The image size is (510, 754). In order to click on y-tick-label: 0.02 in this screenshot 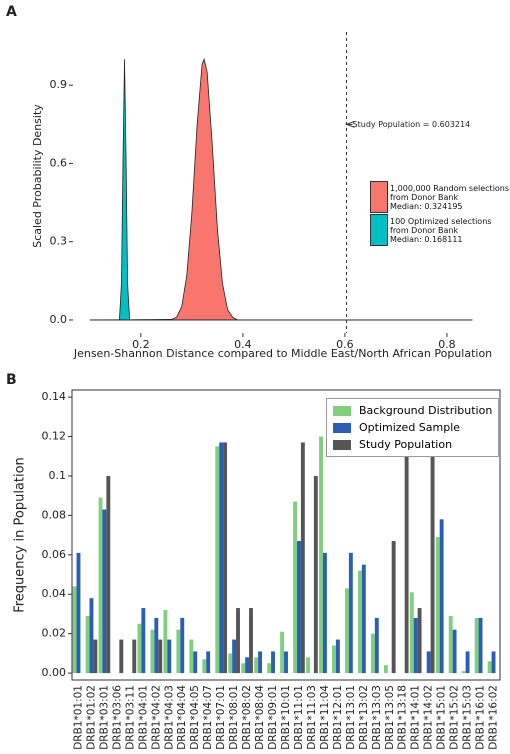, I will do `click(54, 633)`.